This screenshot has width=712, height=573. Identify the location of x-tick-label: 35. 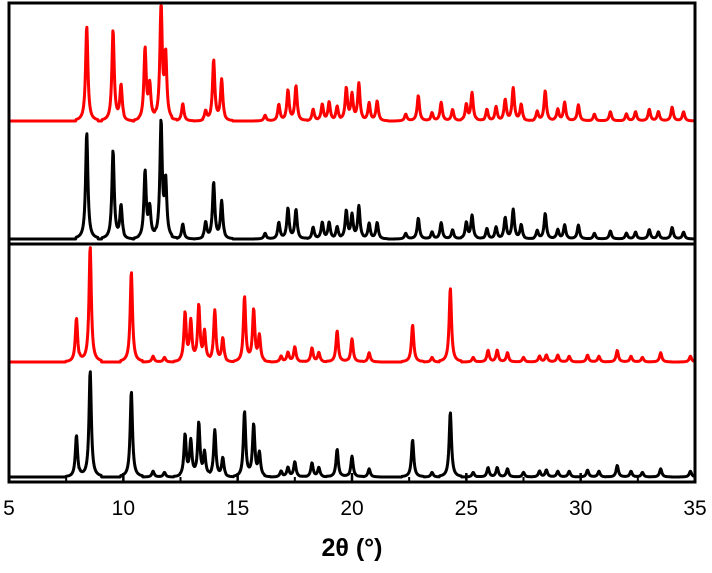
(694, 508).